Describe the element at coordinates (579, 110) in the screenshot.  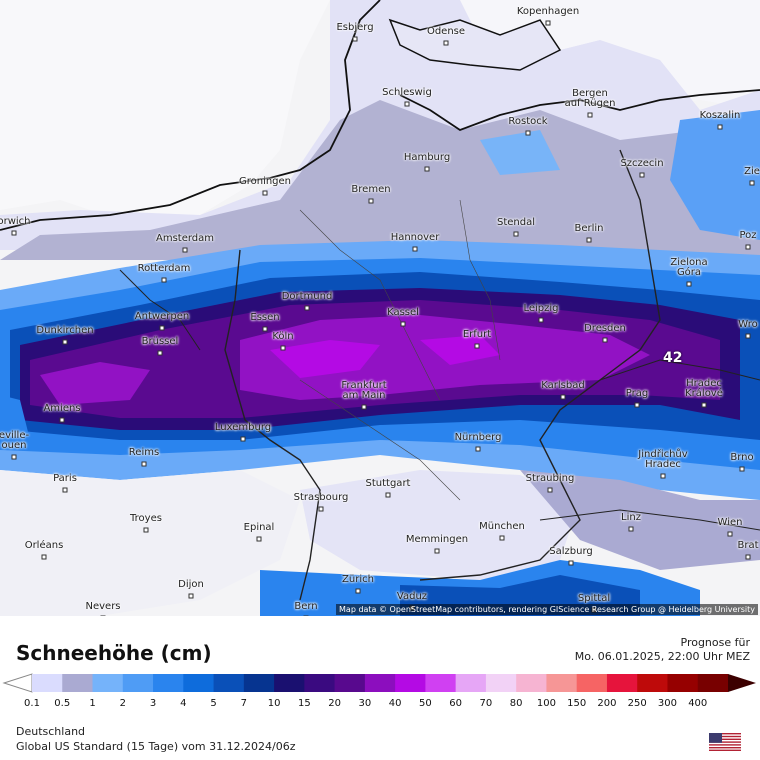
I see `baltic-coast` at that location.